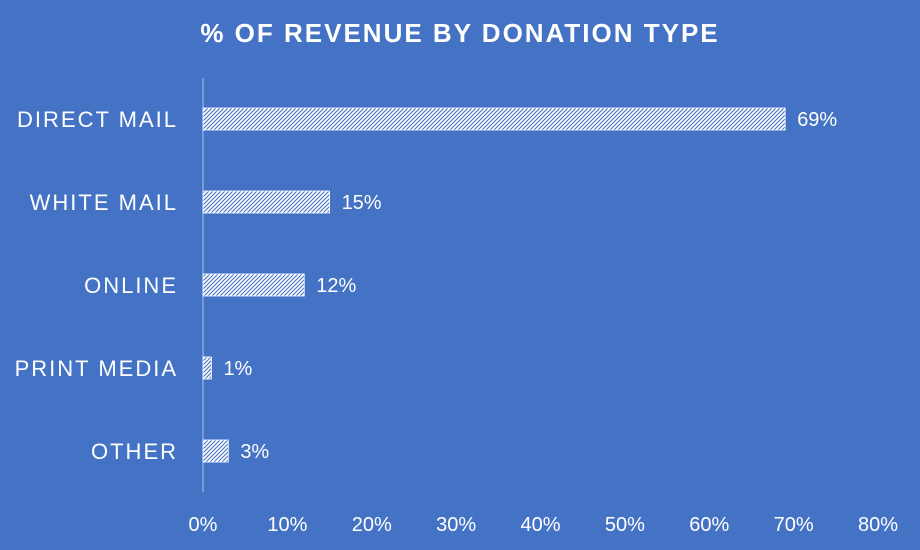  I want to click on chart-title: % OF REVENUE BY DONATION TYPE, so click(460, 33).